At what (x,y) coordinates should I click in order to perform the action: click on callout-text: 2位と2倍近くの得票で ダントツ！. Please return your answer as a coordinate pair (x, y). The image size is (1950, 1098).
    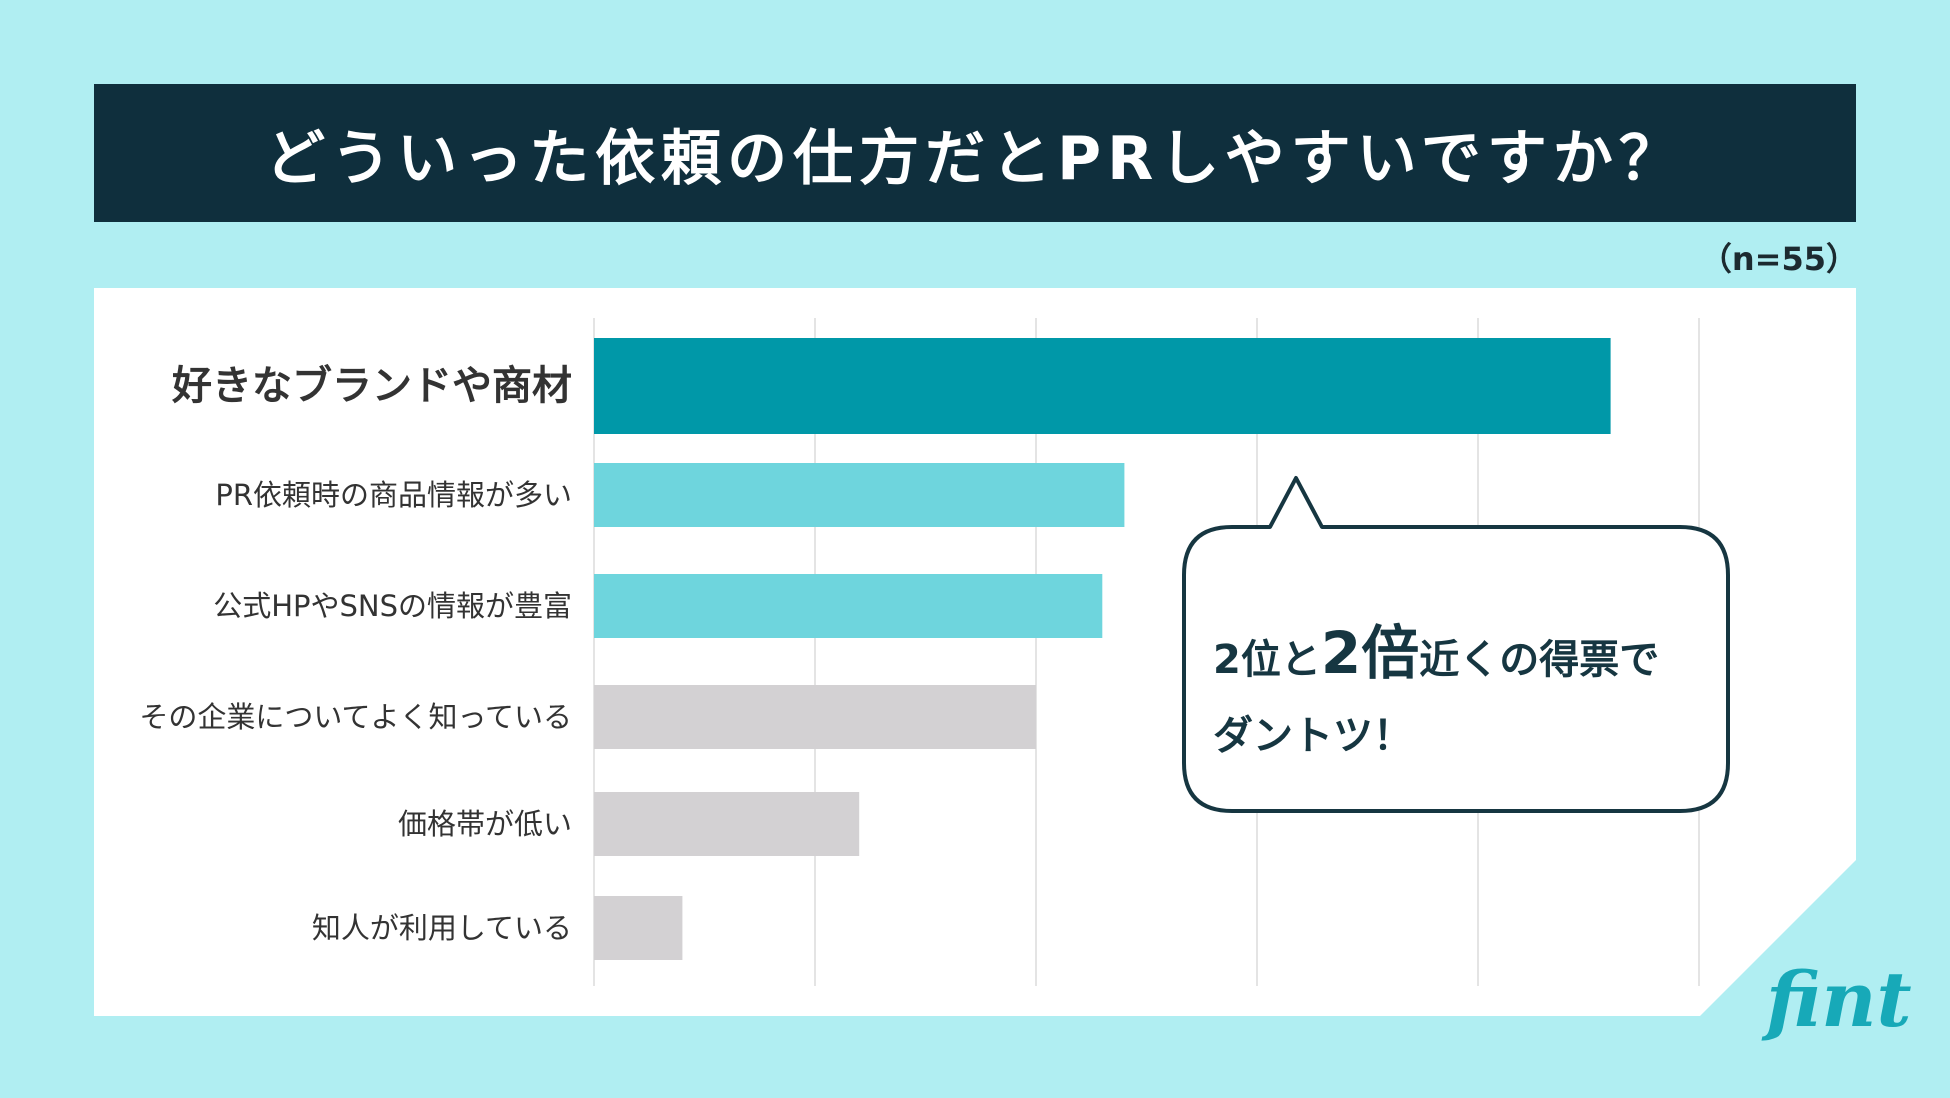
    Looking at the image, I should click on (1463, 694).